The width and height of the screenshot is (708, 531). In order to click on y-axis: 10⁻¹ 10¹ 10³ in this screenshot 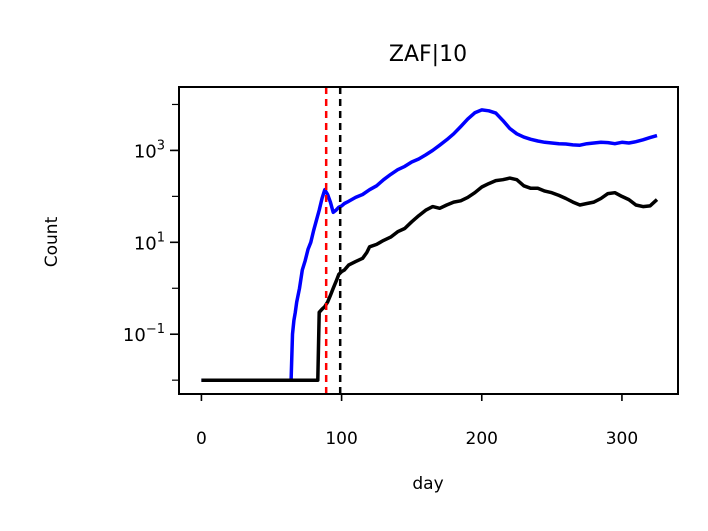, I will do `click(151, 242)`.